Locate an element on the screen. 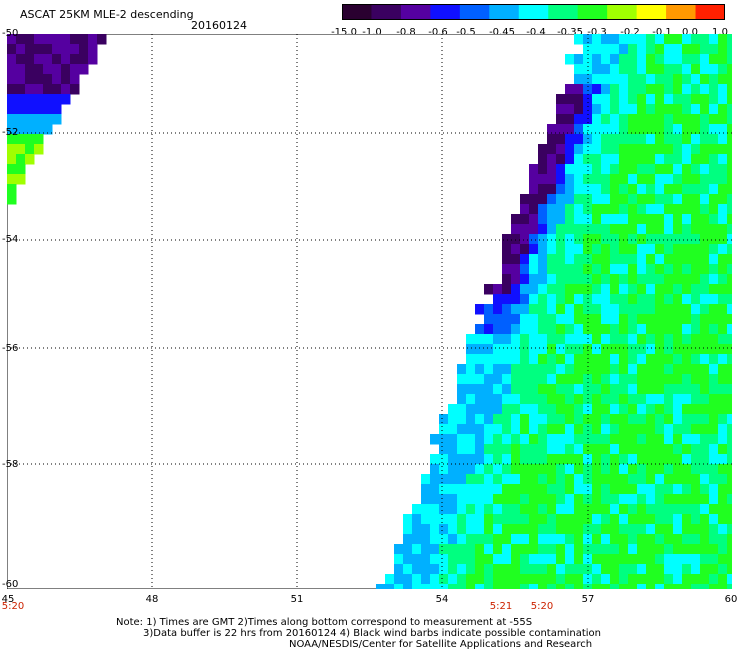 The width and height of the screenshot is (740, 650). colorbar-label: -1.0 is located at coordinates (372, 32).